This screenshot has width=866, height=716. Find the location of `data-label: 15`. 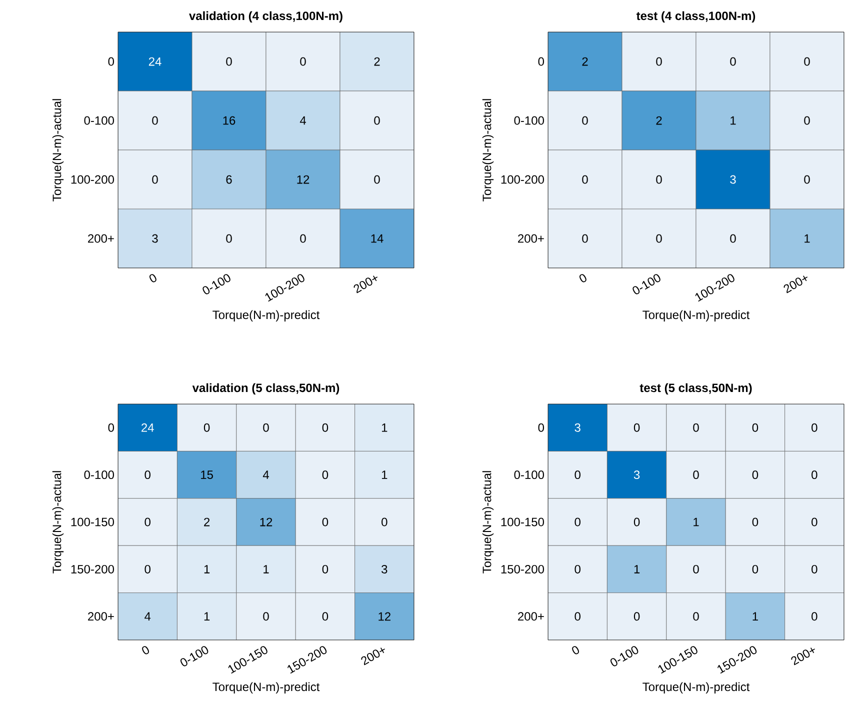

data-label: 15 is located at coordinates (207, 474).